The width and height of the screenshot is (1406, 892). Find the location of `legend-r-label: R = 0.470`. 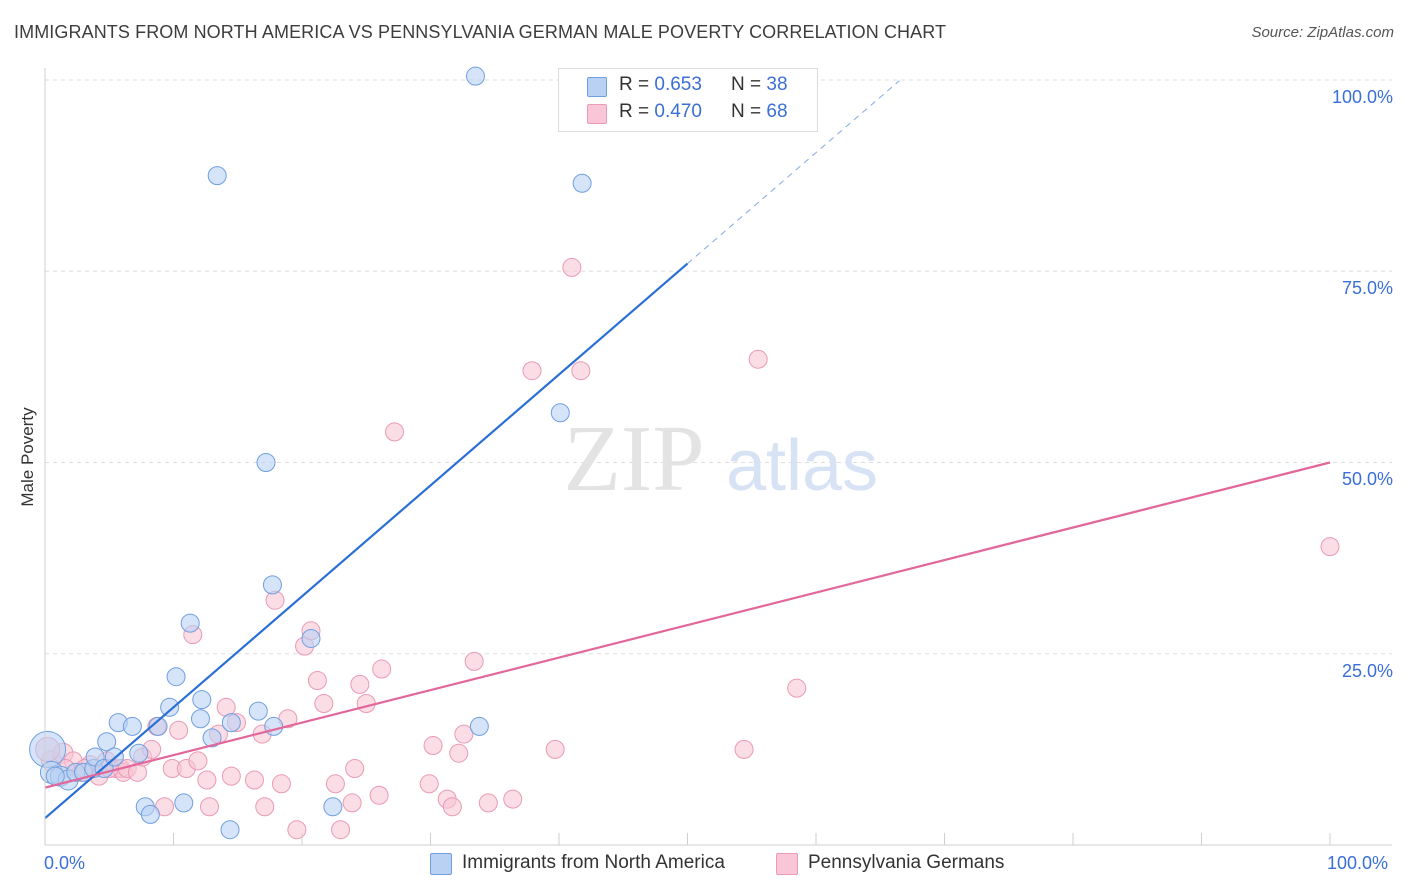

legend-r-label: R = 0.470 is located at coordinates (660, 111).